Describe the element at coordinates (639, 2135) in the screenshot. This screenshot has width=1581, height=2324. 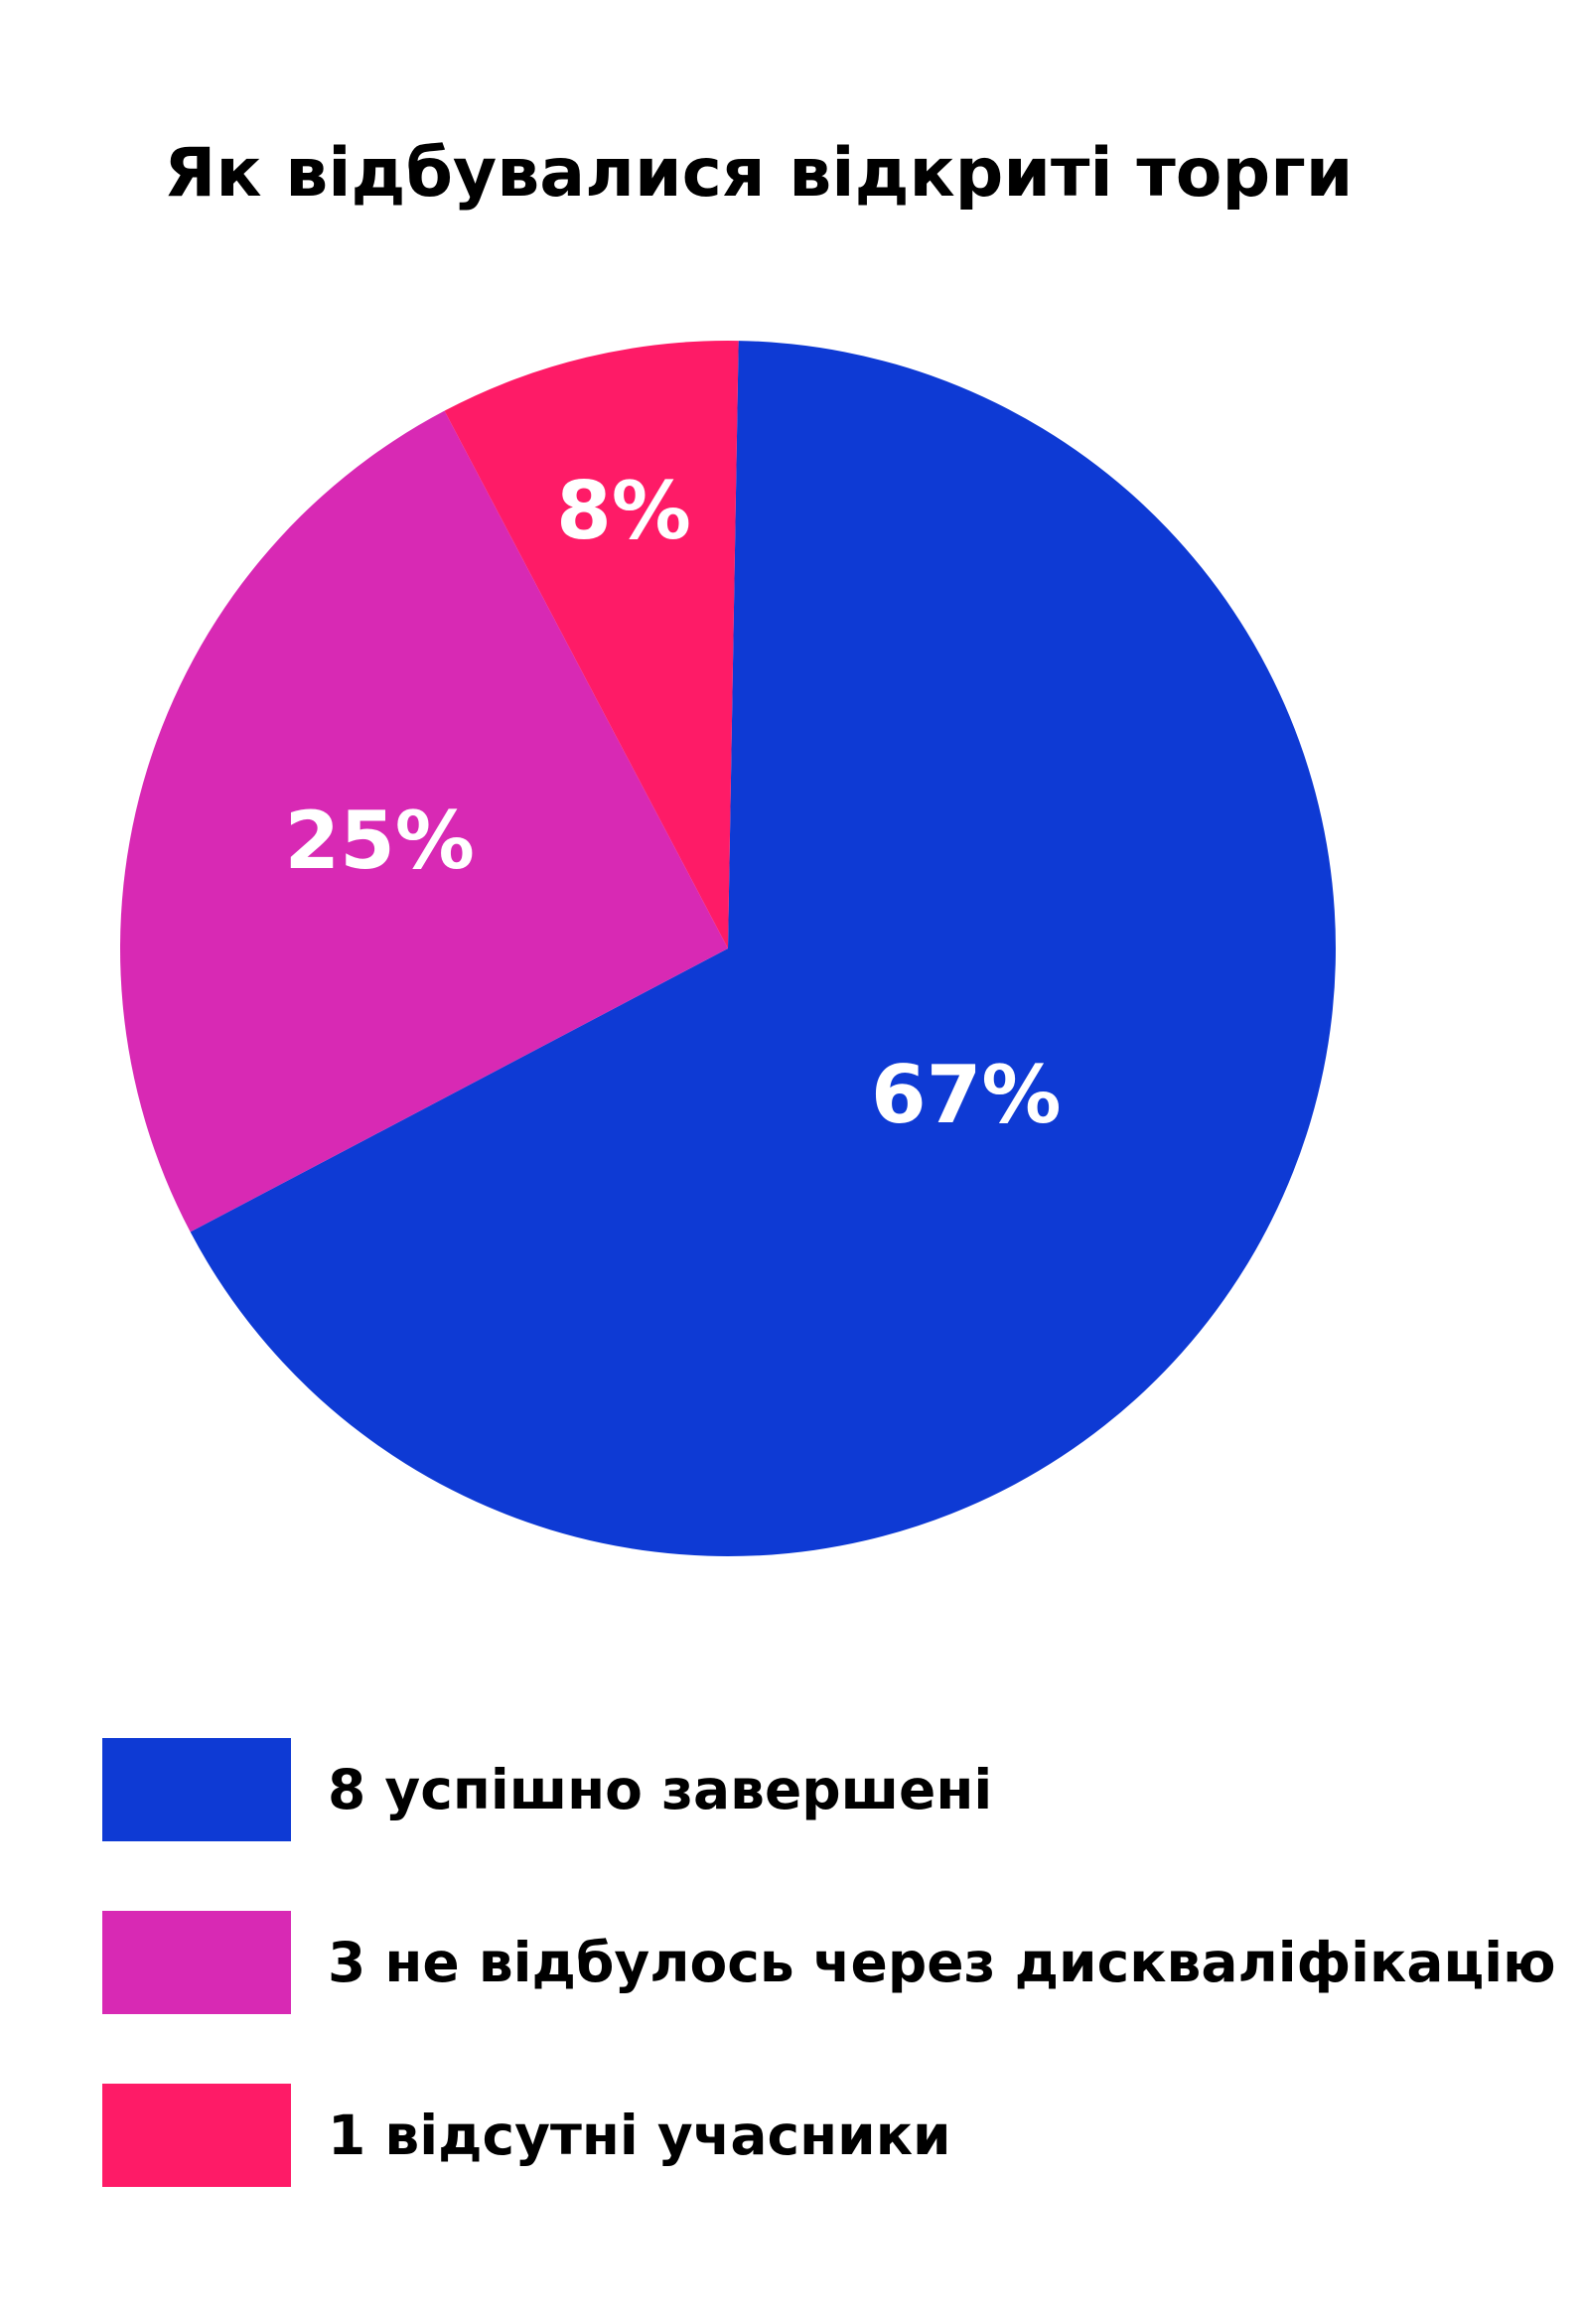
I see `legend-label-3: 1 відсутні учасники` at that location.